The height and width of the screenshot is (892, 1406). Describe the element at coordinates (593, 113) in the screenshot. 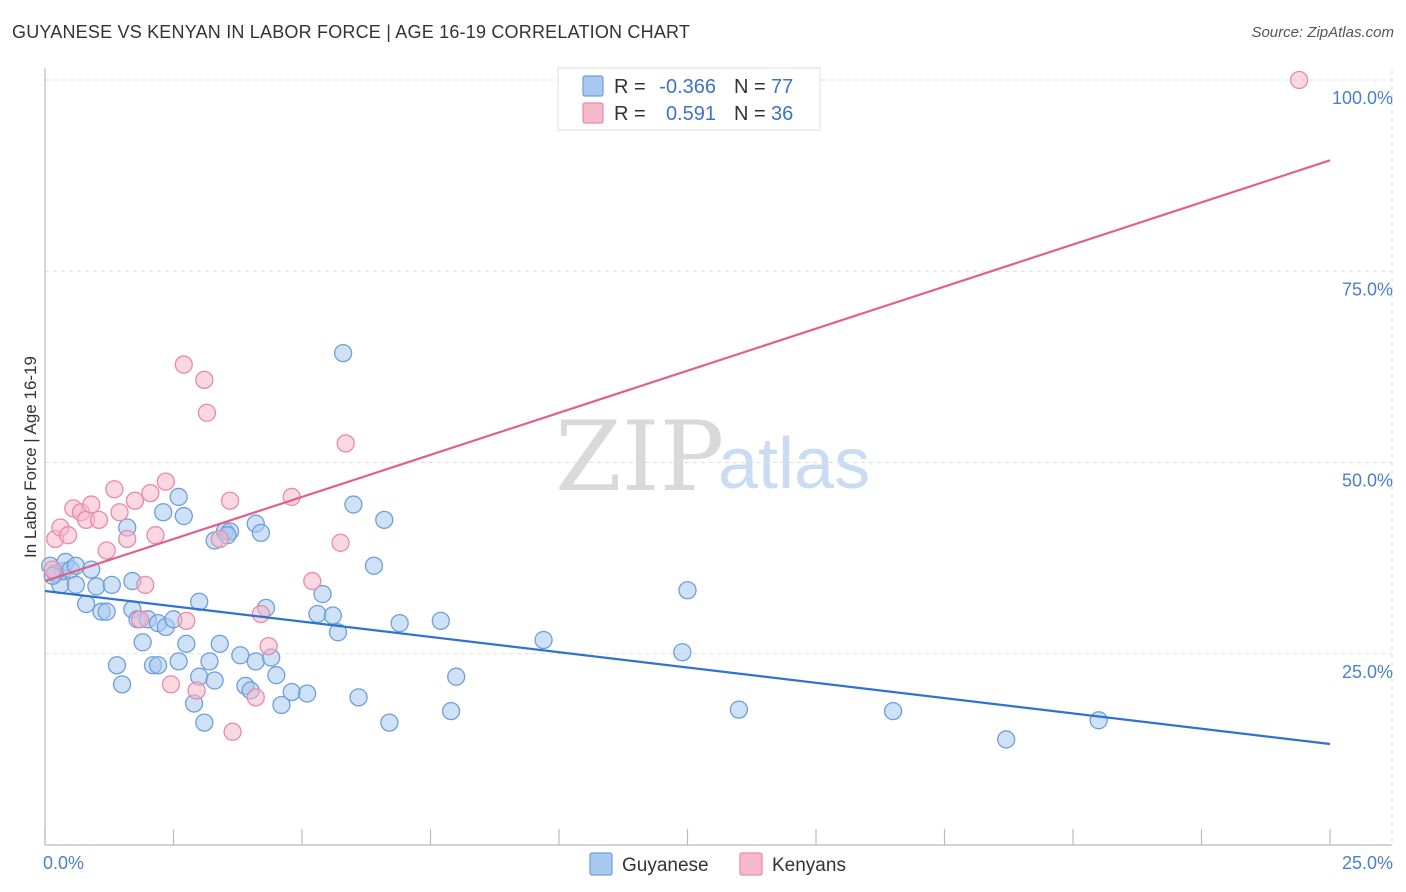

I see `legend-swatch-kenyans` at that location.